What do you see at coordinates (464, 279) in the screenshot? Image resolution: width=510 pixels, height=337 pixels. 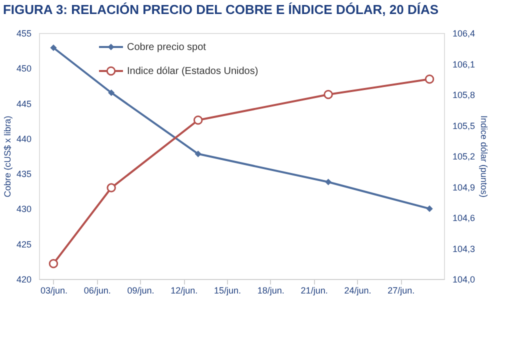 I see `y2-tick-label: 104,0` at bounding box center [464, 279].